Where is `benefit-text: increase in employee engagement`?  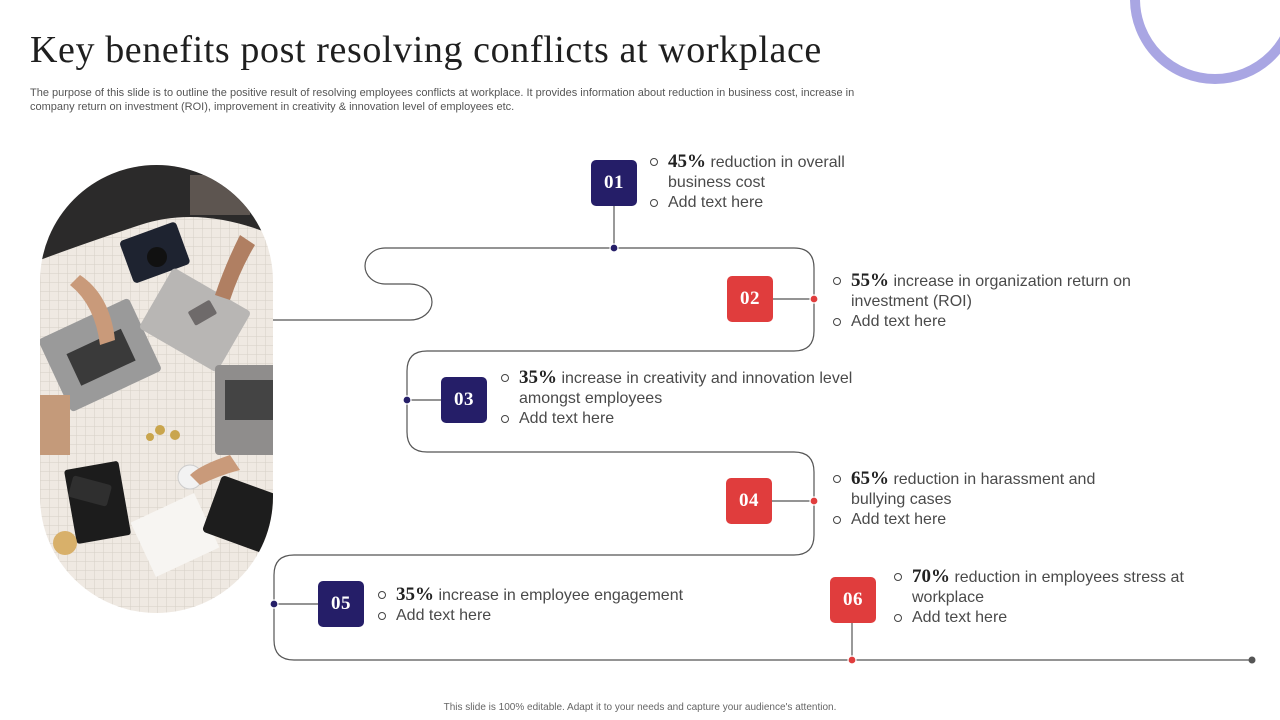
benefit-text: increase in employee engagement is located at coordinates (559, 595).